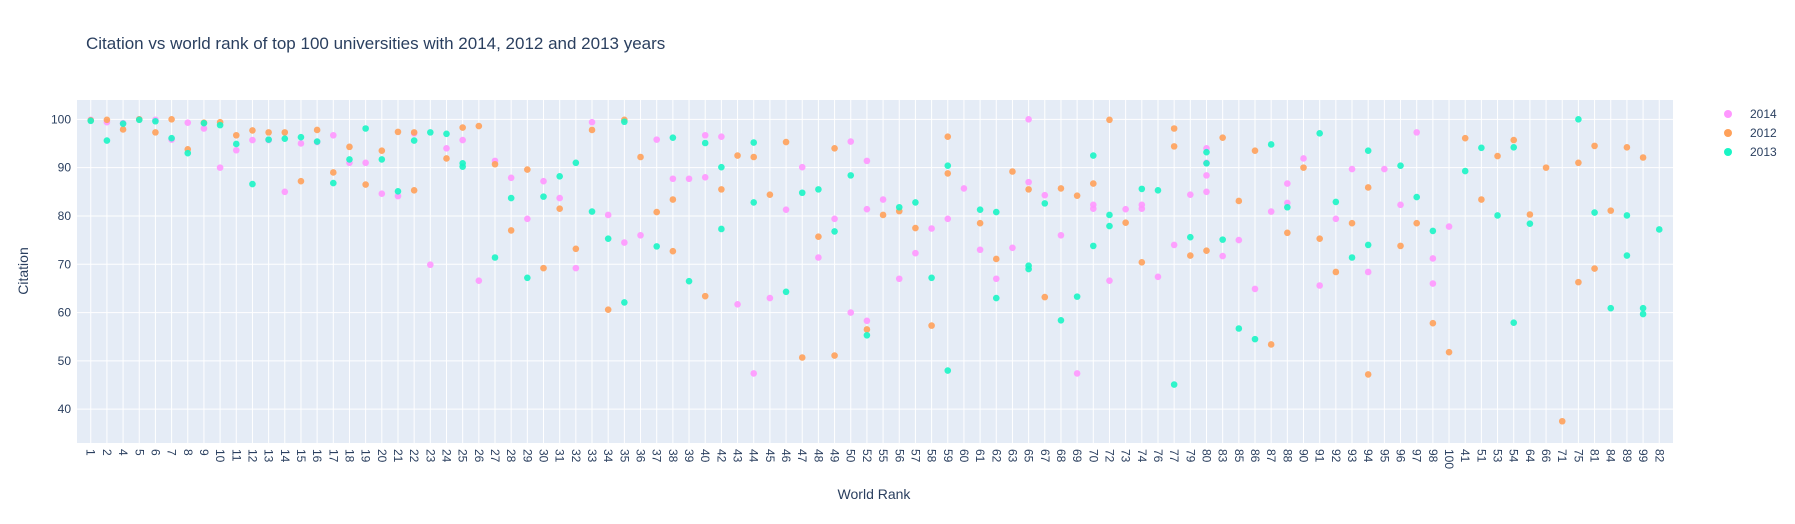 The height and width of the screenshot is (524, 1795). I want to click on legend: 2014 2012 2013, so click(1750, 133).